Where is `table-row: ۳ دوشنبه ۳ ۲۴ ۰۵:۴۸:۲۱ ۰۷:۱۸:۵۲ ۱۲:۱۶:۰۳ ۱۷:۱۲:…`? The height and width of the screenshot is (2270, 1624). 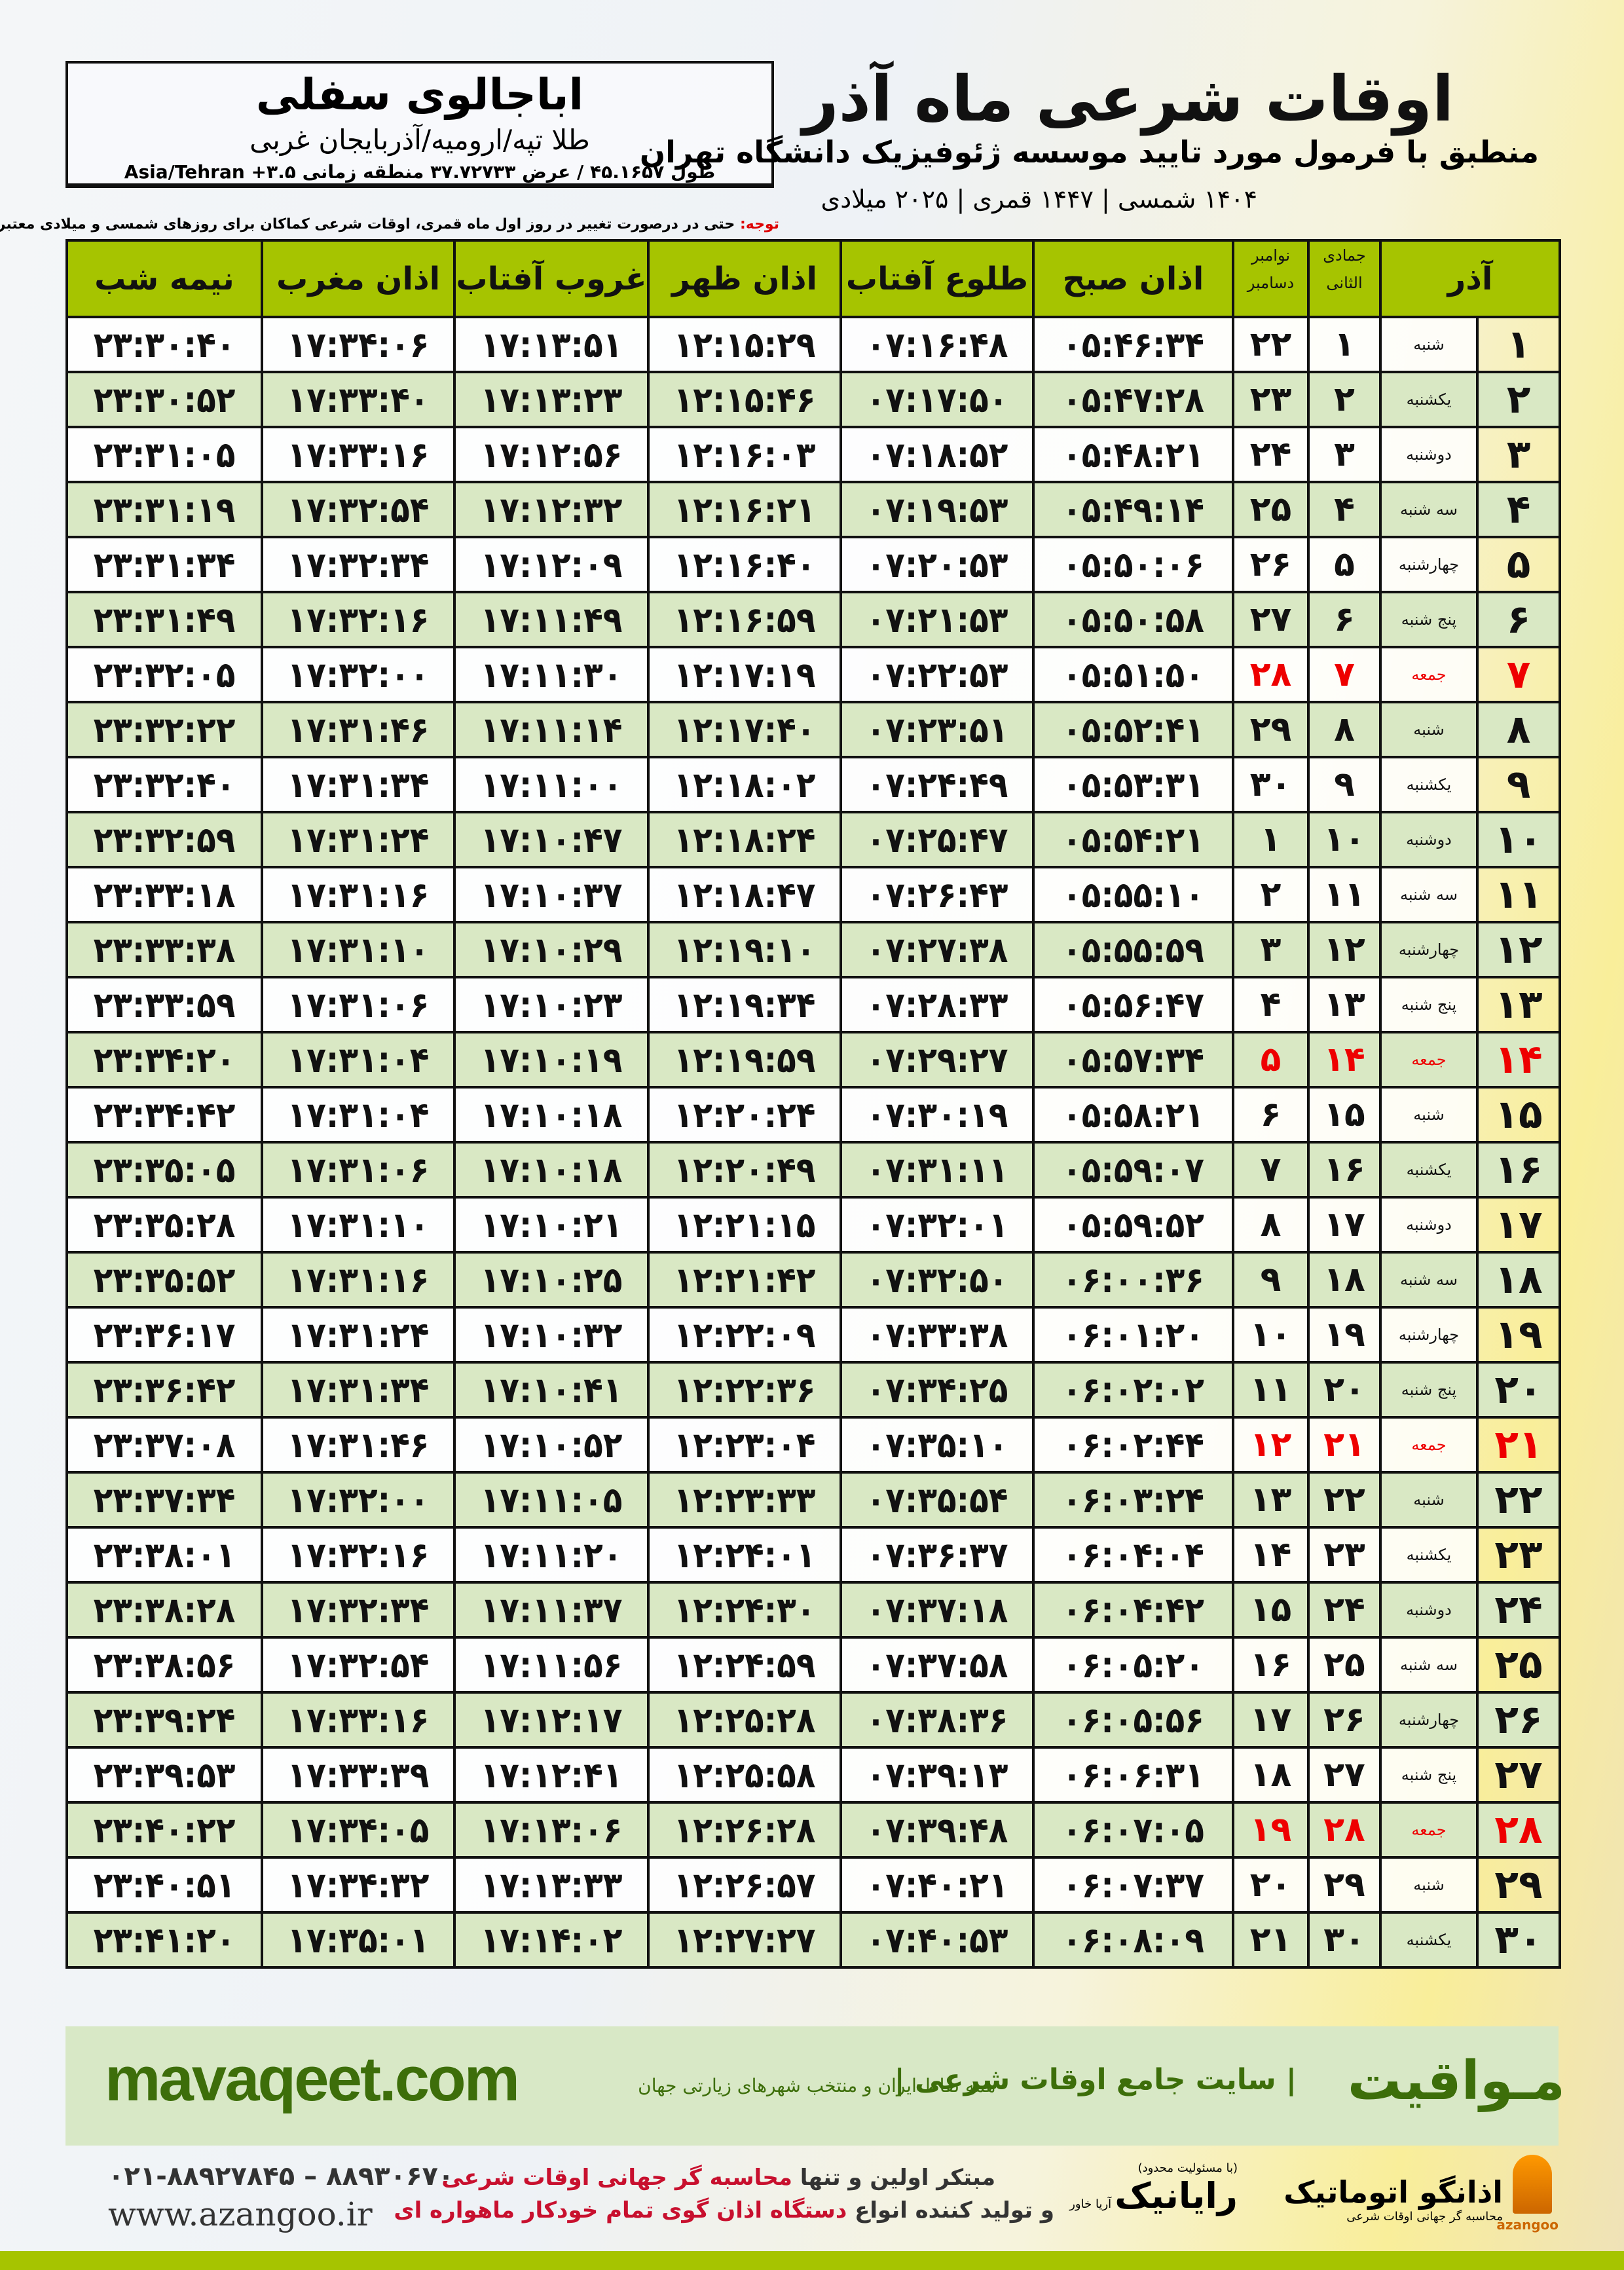 table-row: ۳ دوشنبه ۳ ۲۴ ۰۵:۴۸:۲۱ ۰۷:۱۸:۵۲ ۱۲:۱۶:۰۳ ۱۷:۱۲:… is located at coordinates (813, 454).